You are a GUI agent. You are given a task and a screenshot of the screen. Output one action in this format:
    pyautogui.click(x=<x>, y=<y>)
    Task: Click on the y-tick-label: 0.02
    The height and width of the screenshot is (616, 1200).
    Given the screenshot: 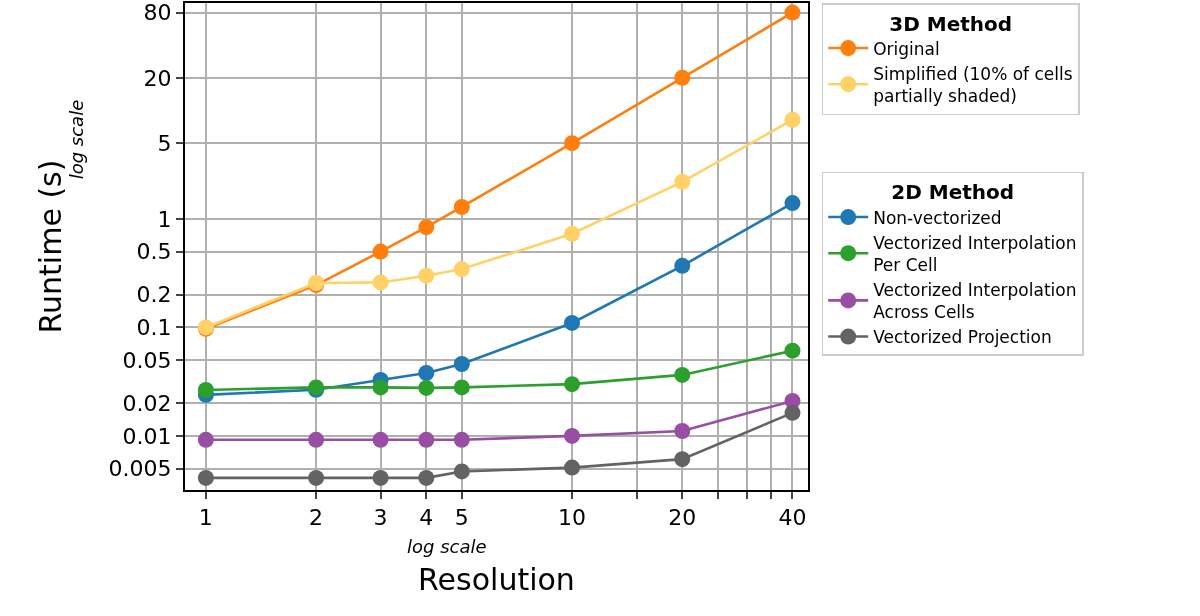 What is the action you would take?
    pyautogui.click(x=147, y=403)
    